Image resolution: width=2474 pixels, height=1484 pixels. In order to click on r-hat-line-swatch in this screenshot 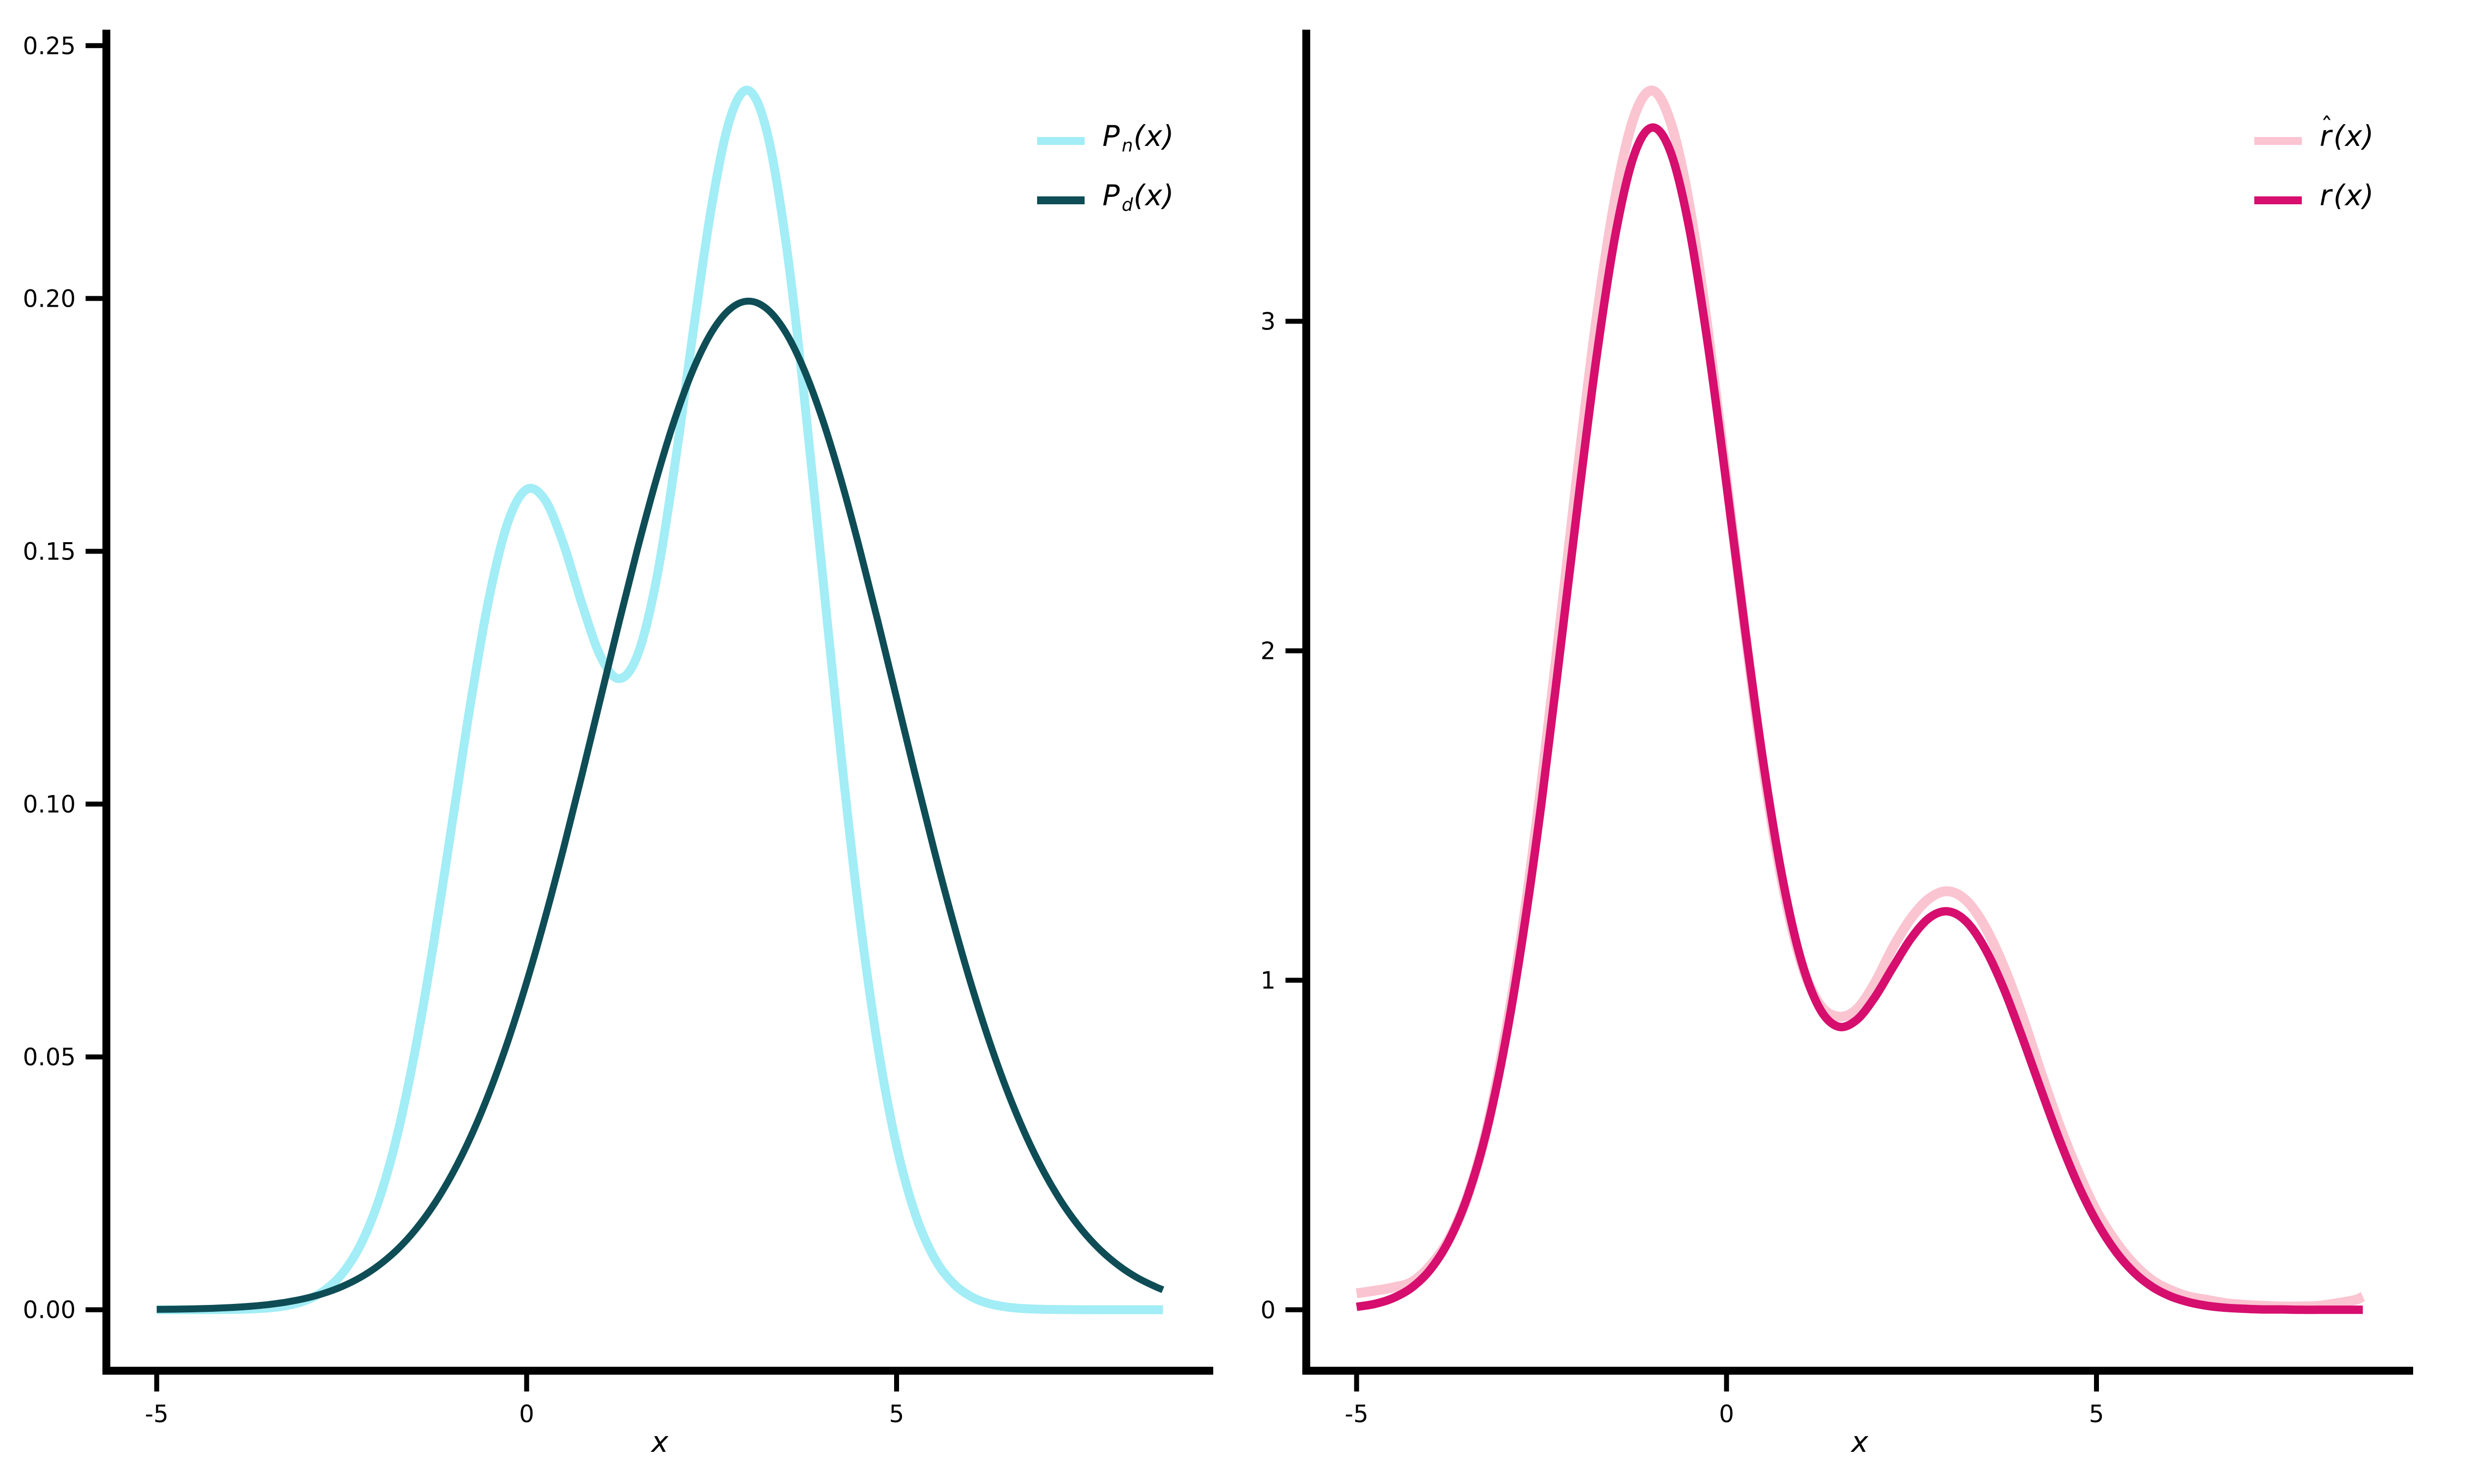, I will do `click(2278, 141)`.